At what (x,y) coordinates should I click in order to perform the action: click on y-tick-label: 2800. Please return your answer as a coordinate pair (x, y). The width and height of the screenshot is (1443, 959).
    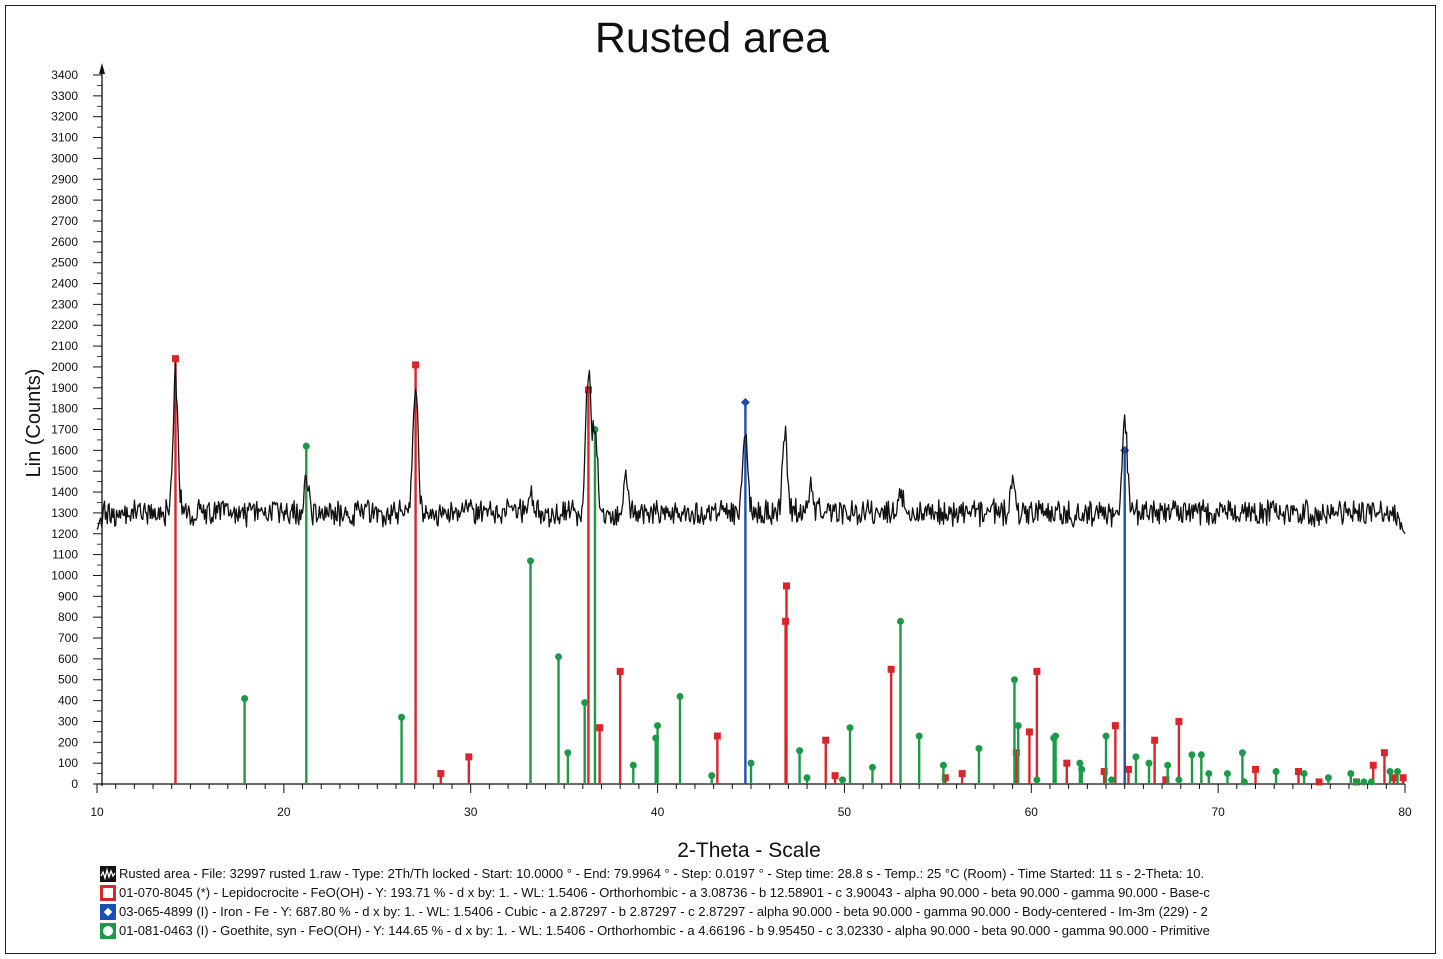
    Looking at the image, I should click on (64, 200).